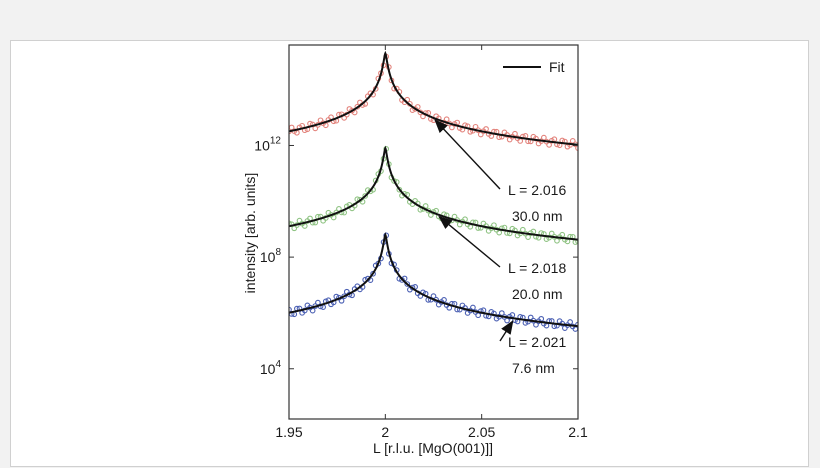 This screenshot has height=468, width=820. I want to click on x-tick-label: 2.05, so click(481, 432).